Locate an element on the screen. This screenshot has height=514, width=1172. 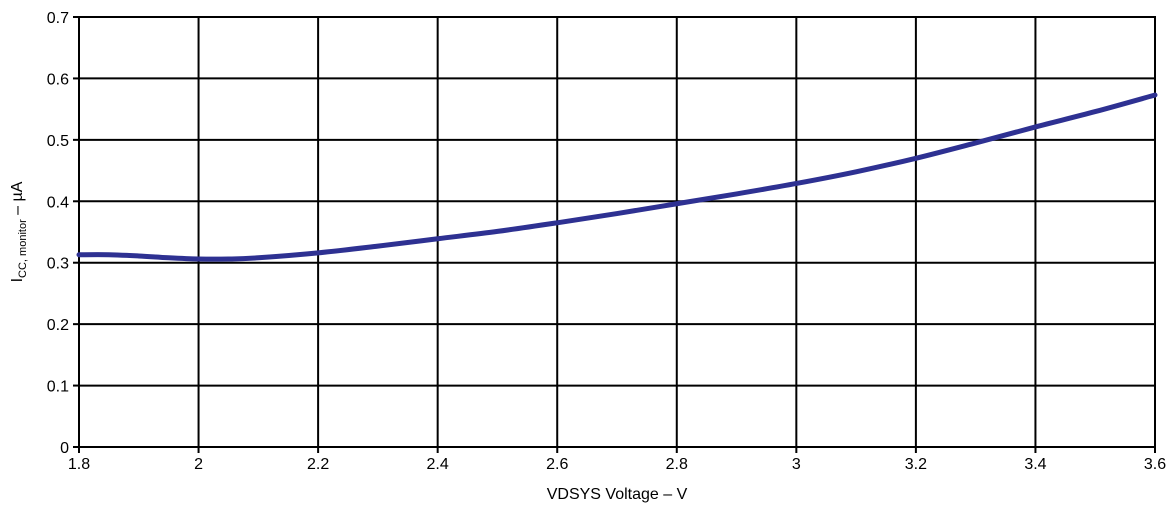
y-tick-label: 0 is located at coordinates (64, 448).